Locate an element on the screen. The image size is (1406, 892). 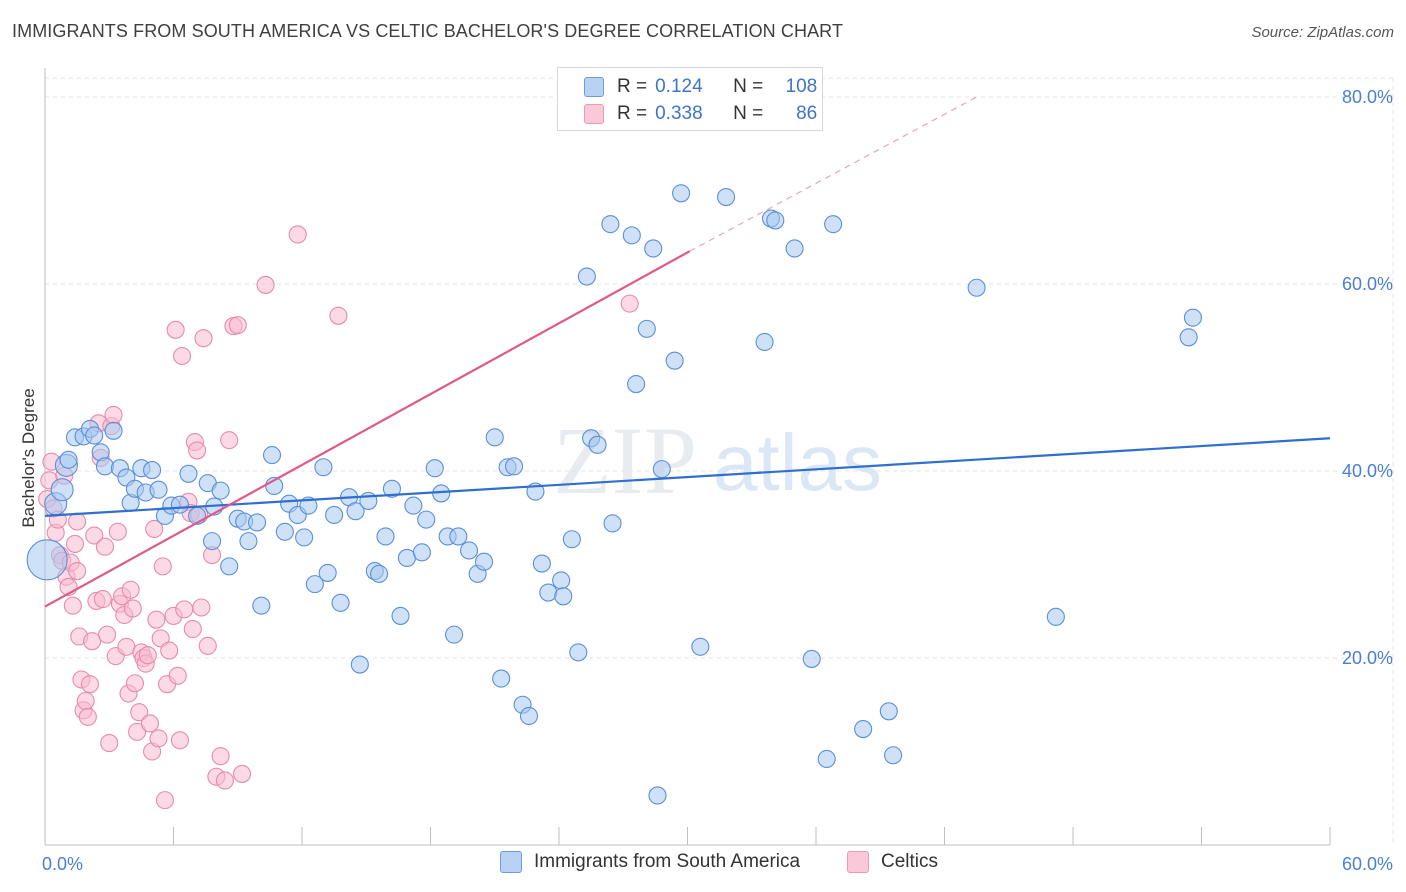
watermark: ZIP atlas is located at coordinates (717, 460).